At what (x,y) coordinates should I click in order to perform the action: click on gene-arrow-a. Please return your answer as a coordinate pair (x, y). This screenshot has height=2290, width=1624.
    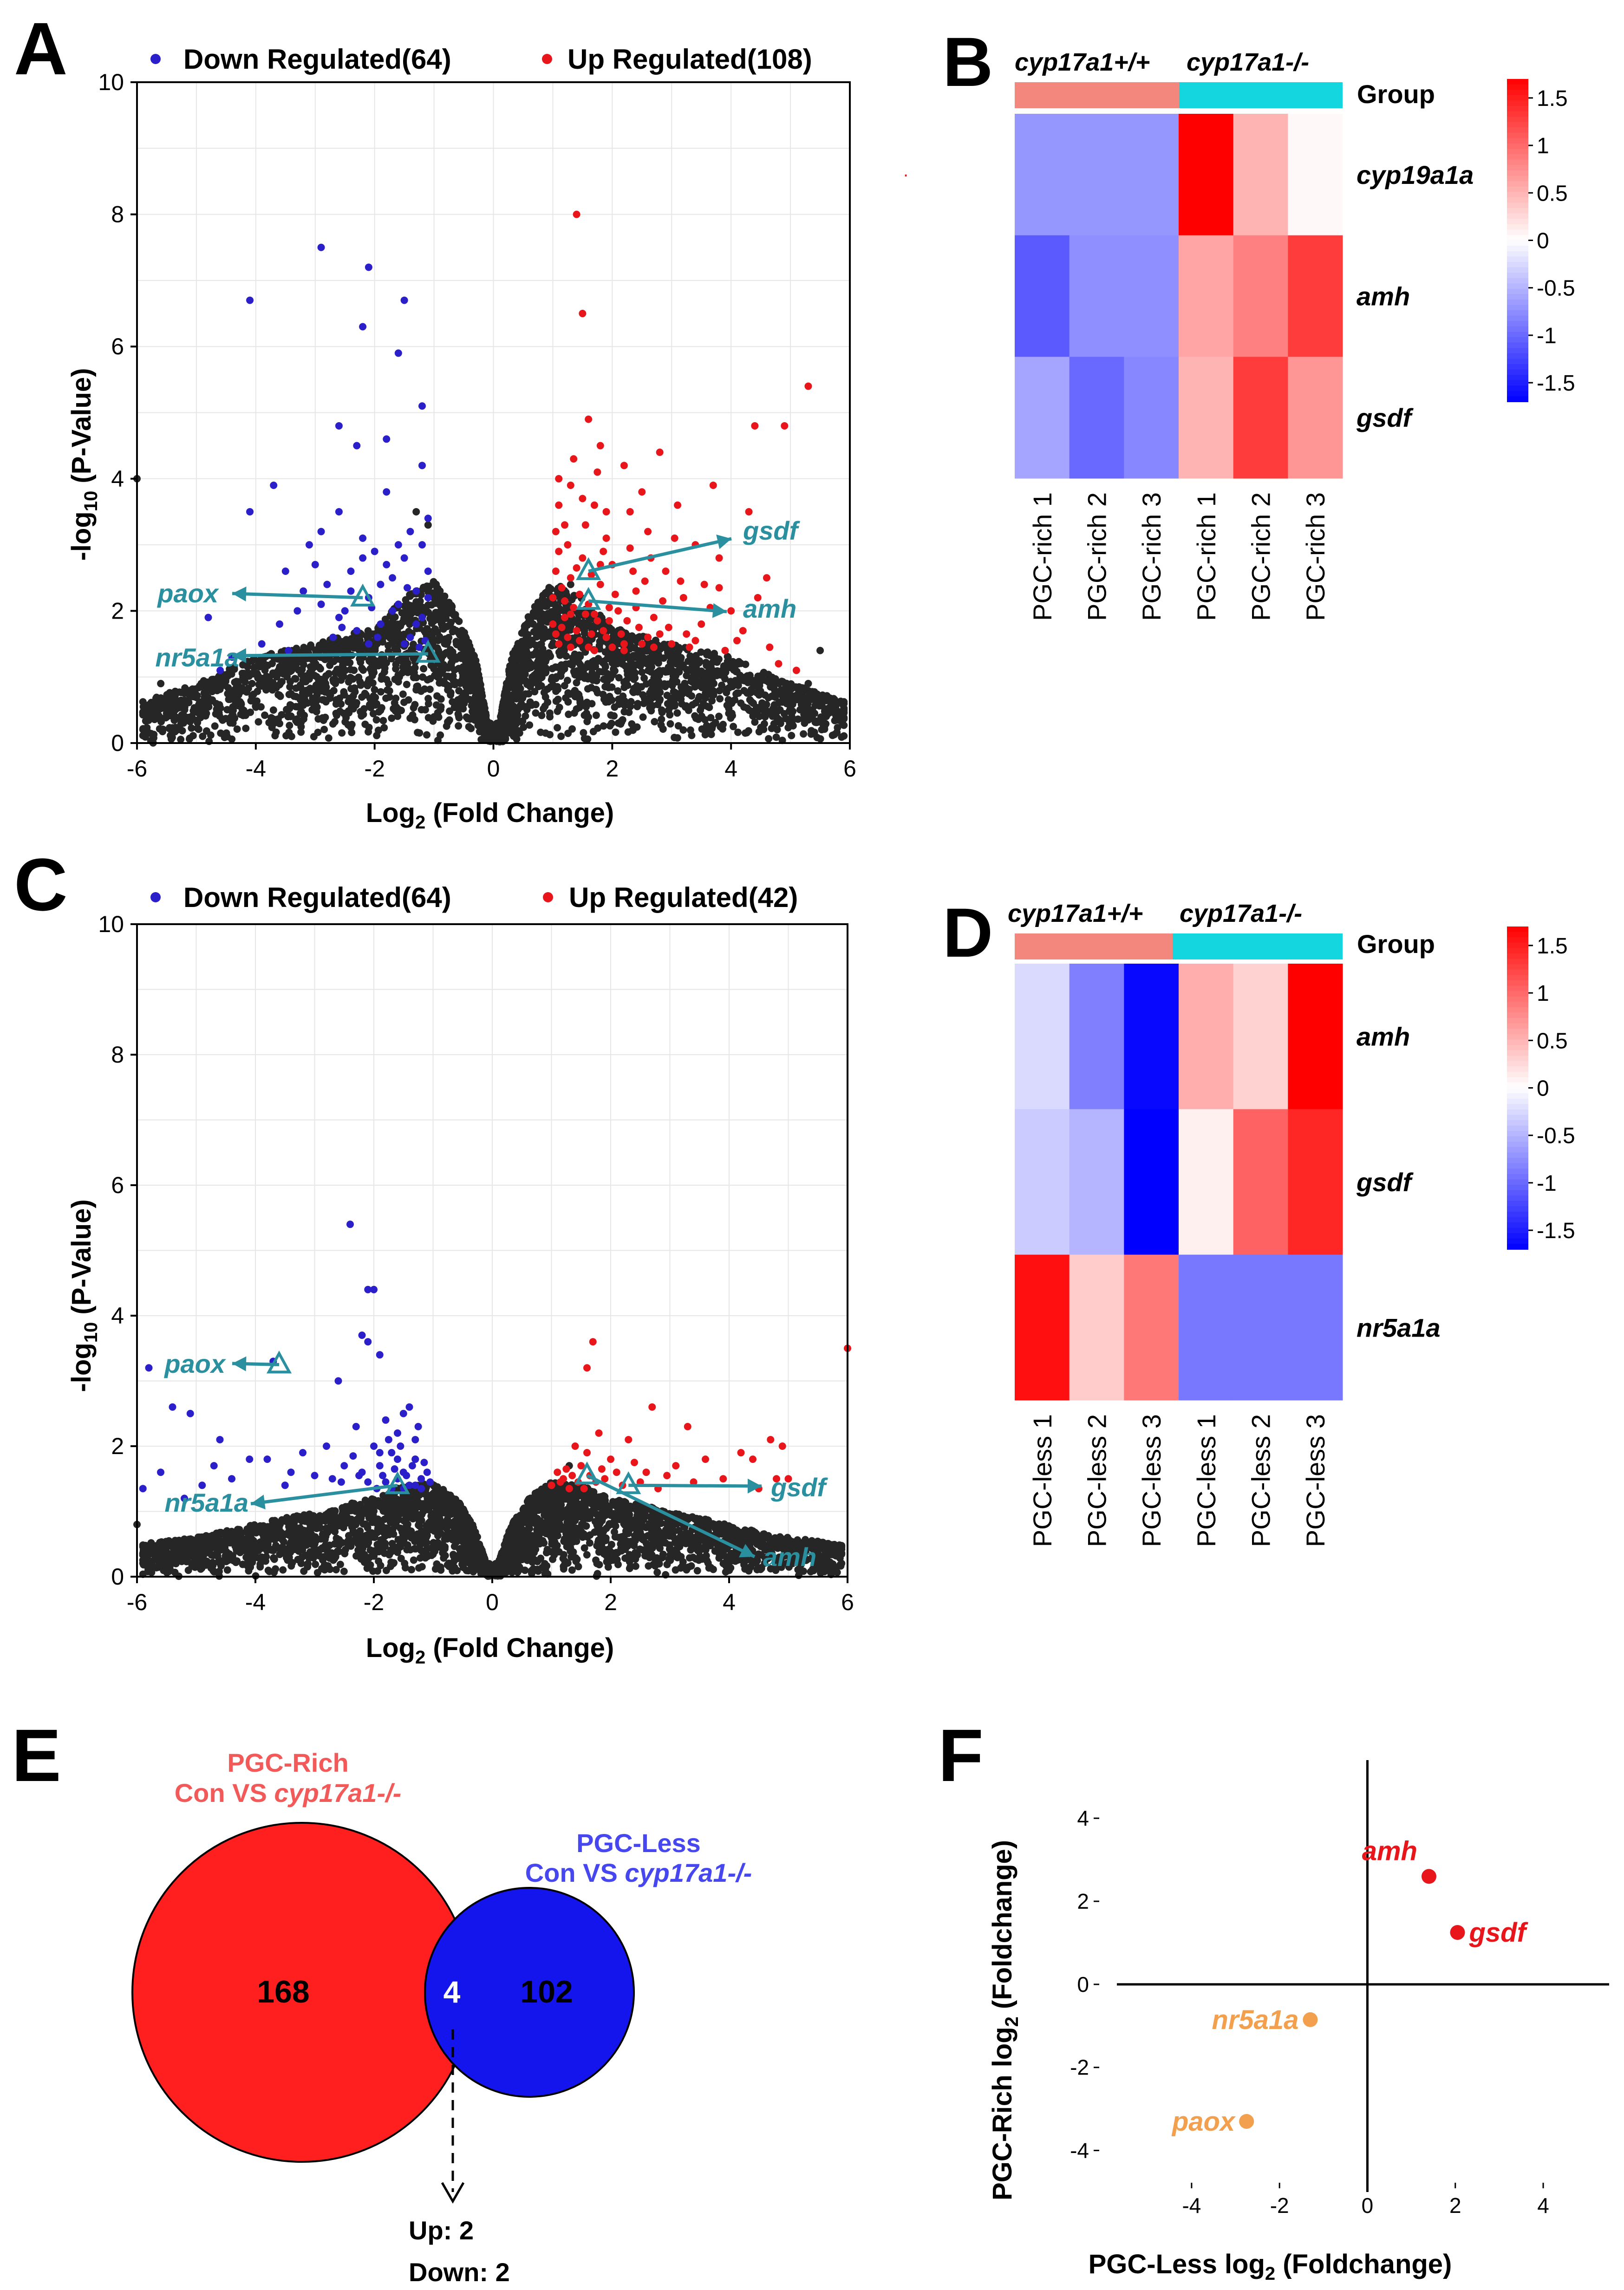
    Looking at the image, I should click on (657, 606).